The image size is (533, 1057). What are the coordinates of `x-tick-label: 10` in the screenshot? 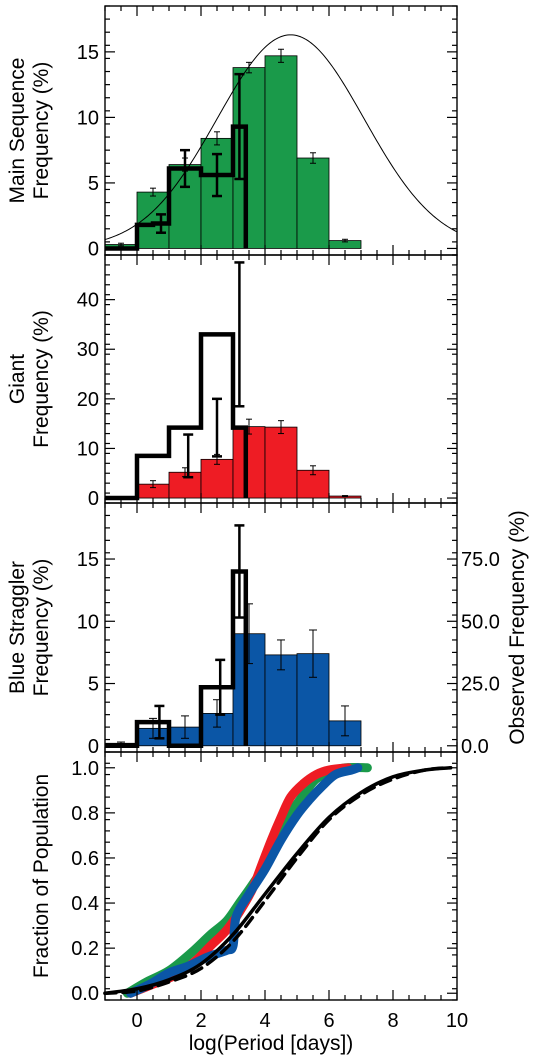 It's located at (457, 1021).